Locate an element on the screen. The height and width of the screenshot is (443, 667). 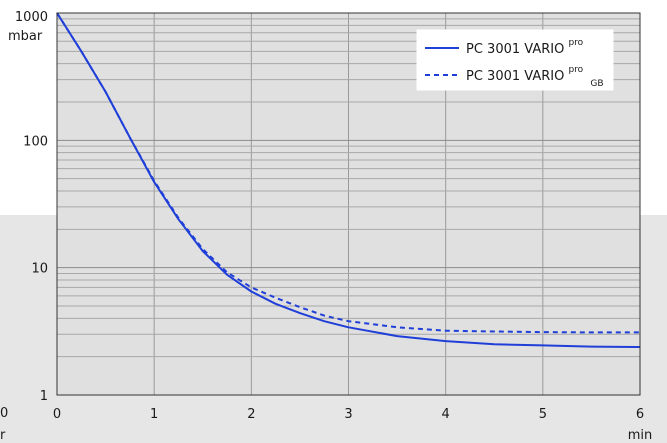
y-tick-label: 100 is located at coordinates (35, 141).